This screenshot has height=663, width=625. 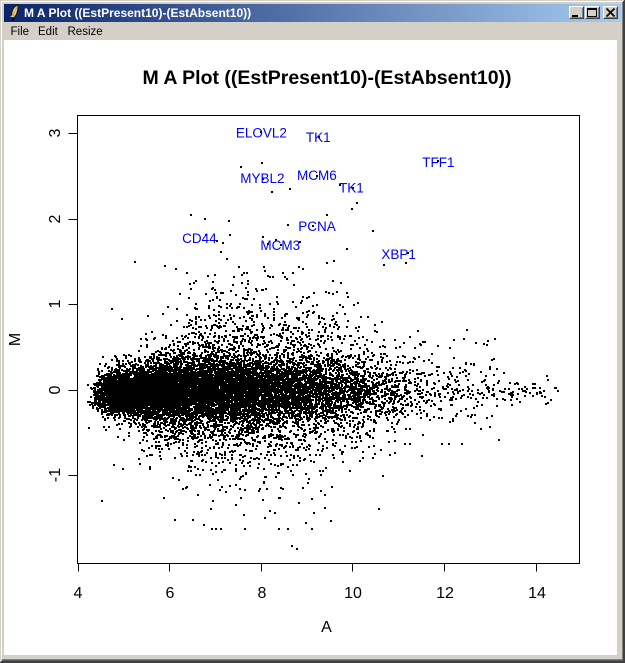 What do you see at coordinates (438, 162) in the screenshot?
I see `svg-text: TFF1` at bounding box center [438, 162].